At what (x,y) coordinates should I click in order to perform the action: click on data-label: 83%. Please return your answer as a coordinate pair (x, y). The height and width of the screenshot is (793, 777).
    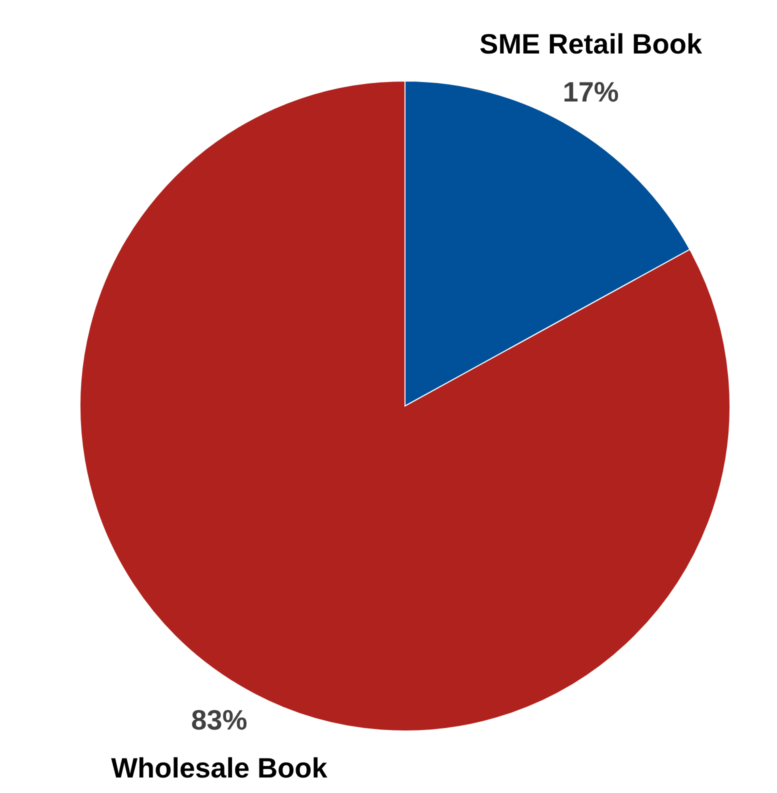
    Looking at the image, I should click on (219, 720).